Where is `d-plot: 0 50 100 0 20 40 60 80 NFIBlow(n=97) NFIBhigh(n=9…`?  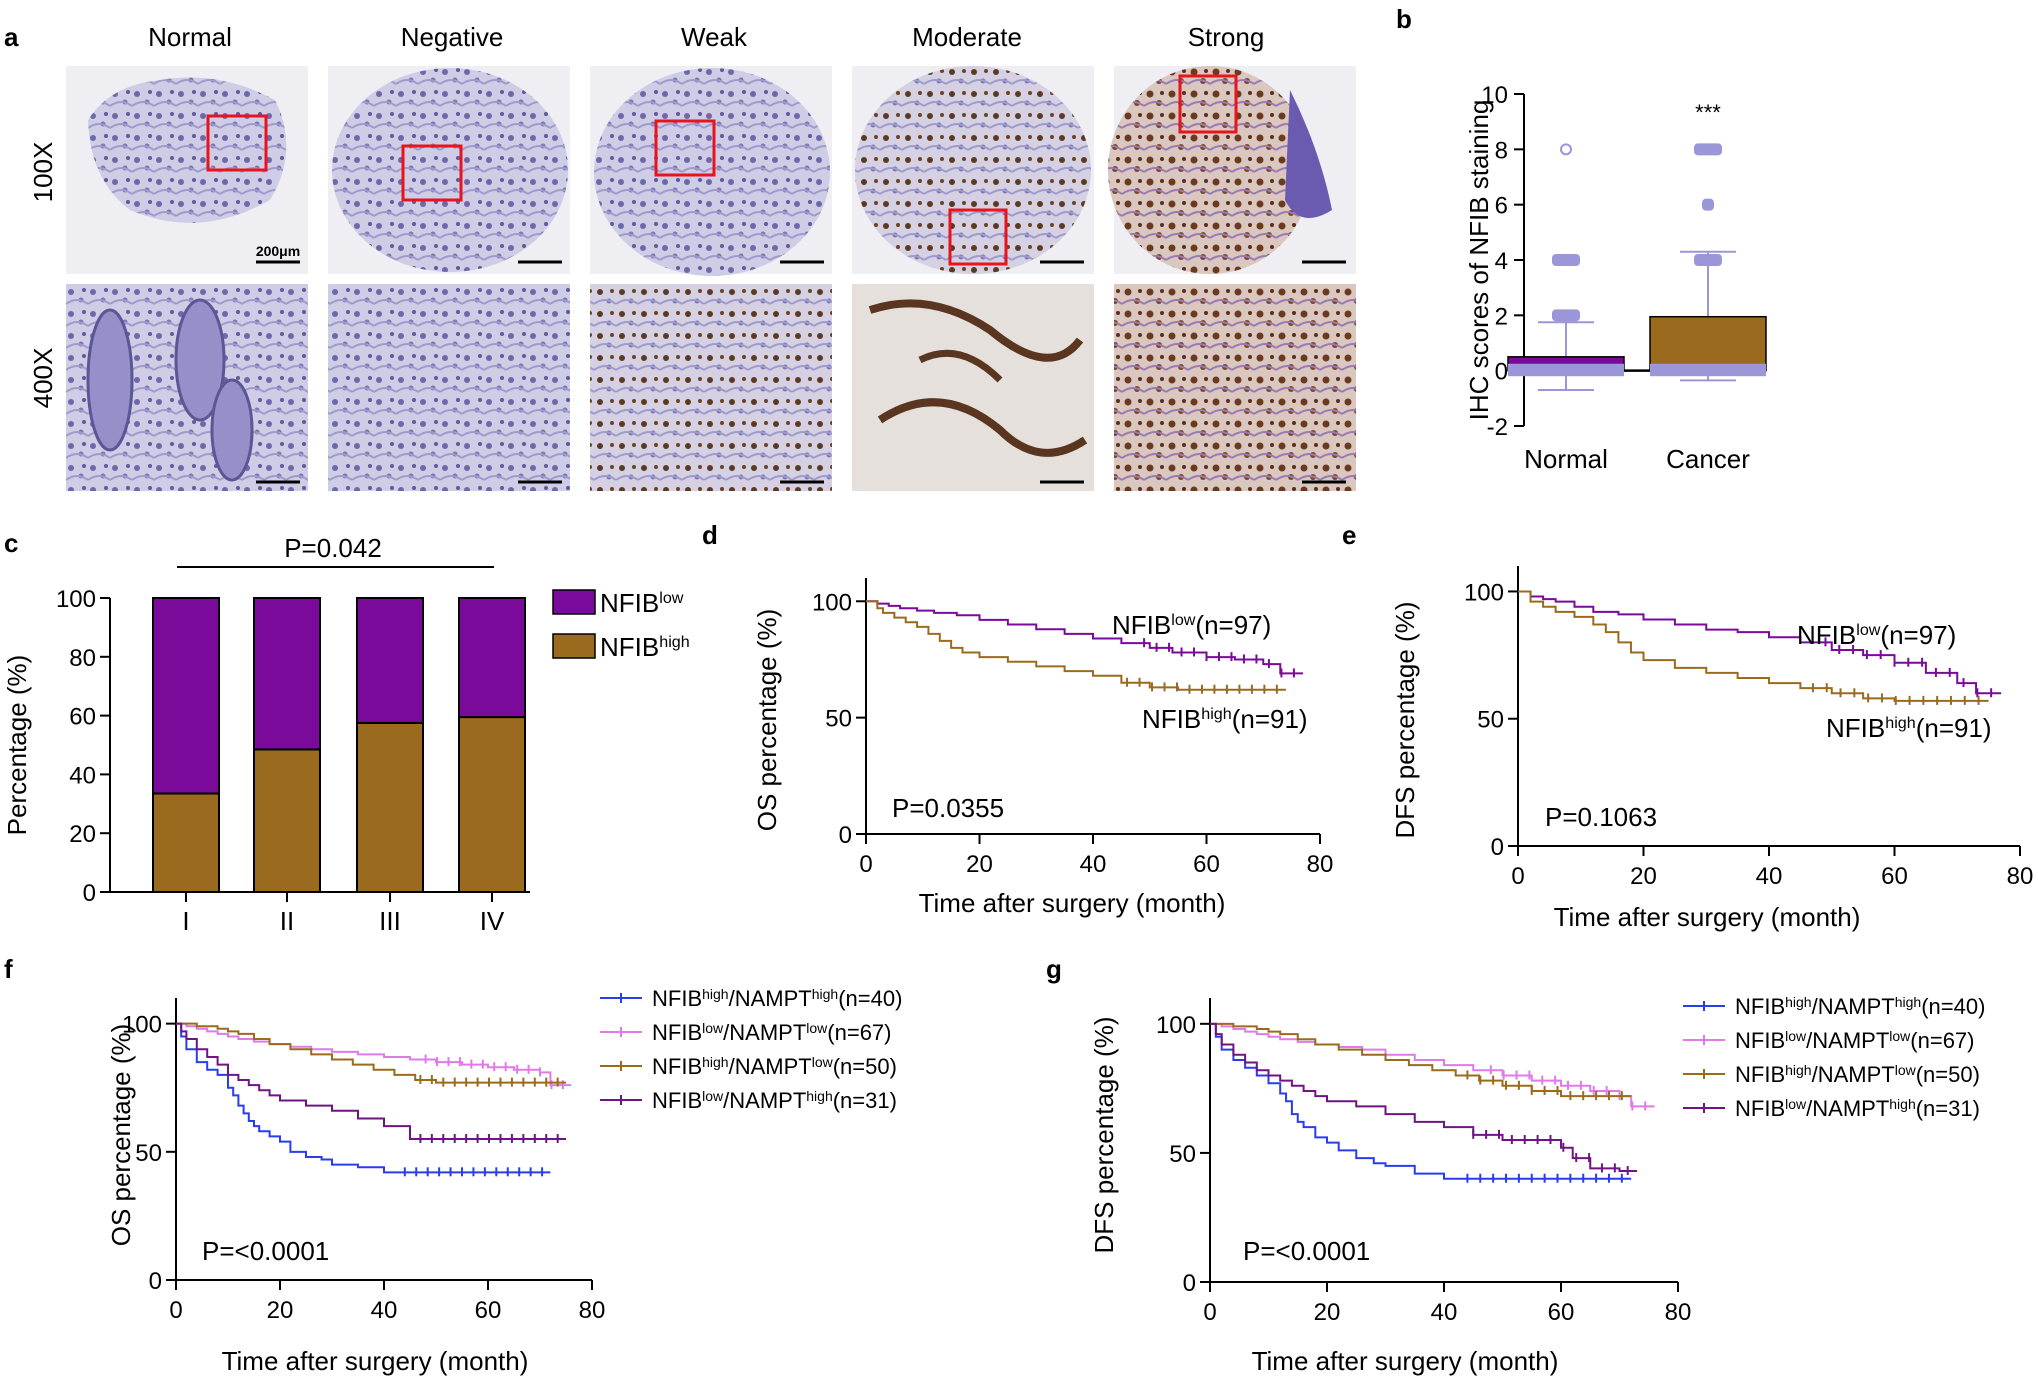
d-plot: 0 50 100 0 20 40 60 80 NFIBlow(n=97) NFIBhigh(n=9… is located at coordinates (1072, 728).